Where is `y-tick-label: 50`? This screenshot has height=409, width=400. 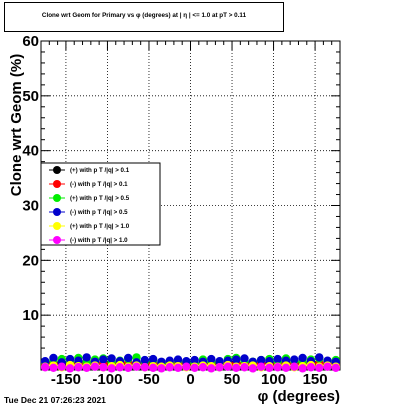 y-tick-label: 50 is located at coordinates (30, 96).